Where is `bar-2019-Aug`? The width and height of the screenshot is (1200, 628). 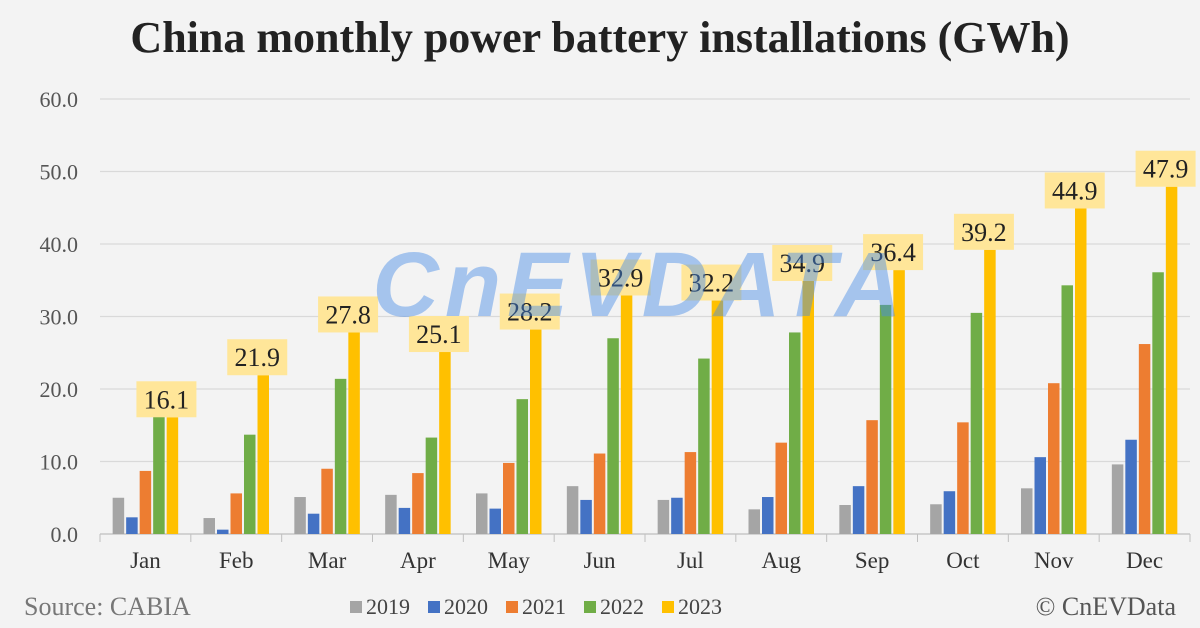
bar-2019-Aug is located at coordinates (754, 521).